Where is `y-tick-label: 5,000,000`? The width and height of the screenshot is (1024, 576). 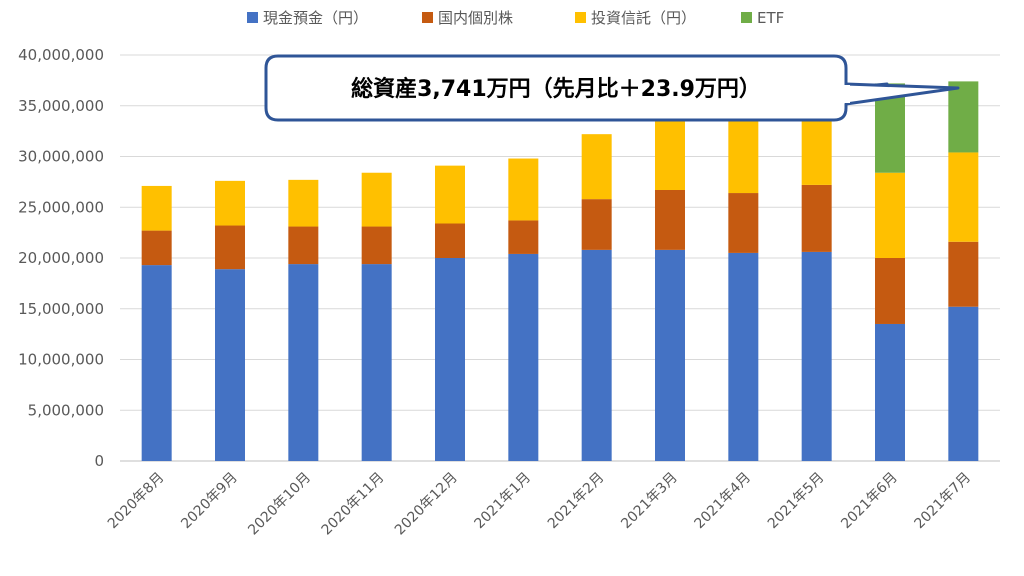
y-tick-label: 5,000,000 is located at coordinates (66, 410).